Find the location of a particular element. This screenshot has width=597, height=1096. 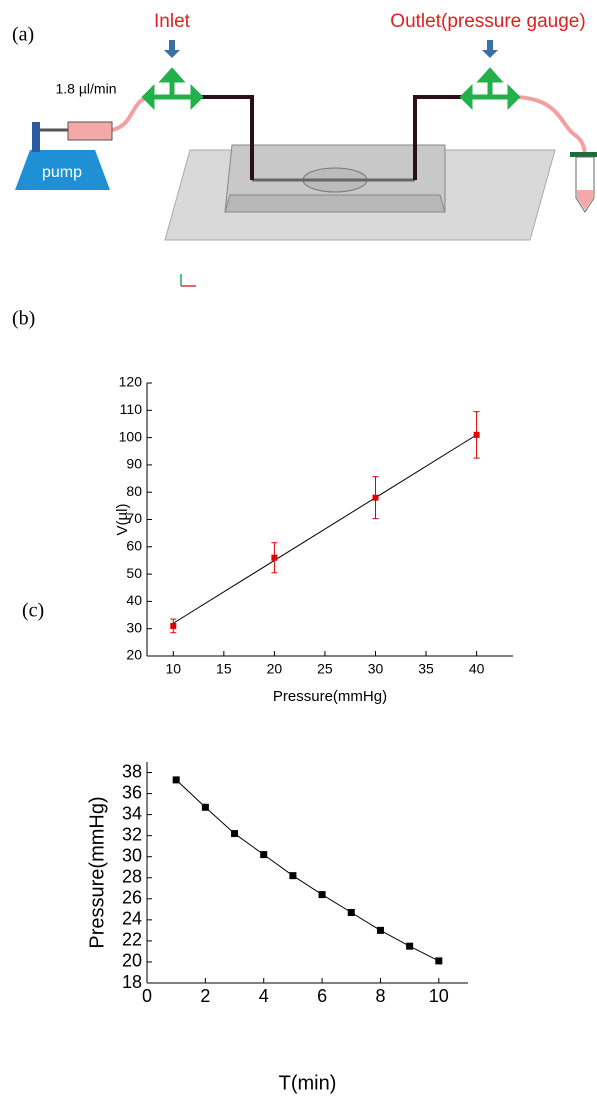

x-tick-label: 40 is located at coordinates (477, 669).